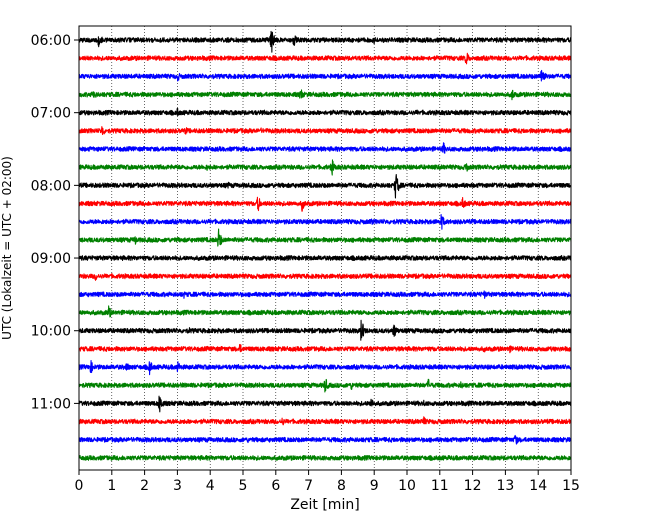 This screenshot has height=520, width=650. What do you see at coordinates (473, 486) in the screenshot?
I see `x-tick-label: 12` at bounding box center [473, 486].